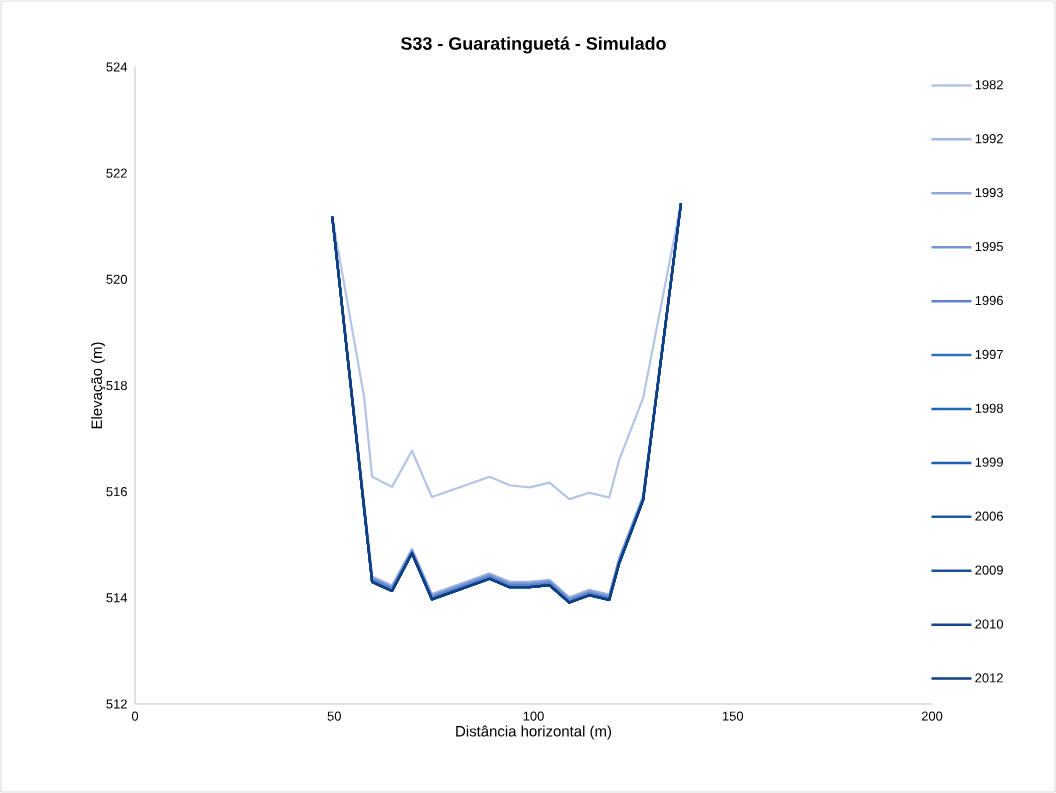 This screenshot has width=1056, height=793. What do you see at coordinates (989, 408) in the screenshot?
I see `legend-label: 1998` at bounding box center [989, 408].